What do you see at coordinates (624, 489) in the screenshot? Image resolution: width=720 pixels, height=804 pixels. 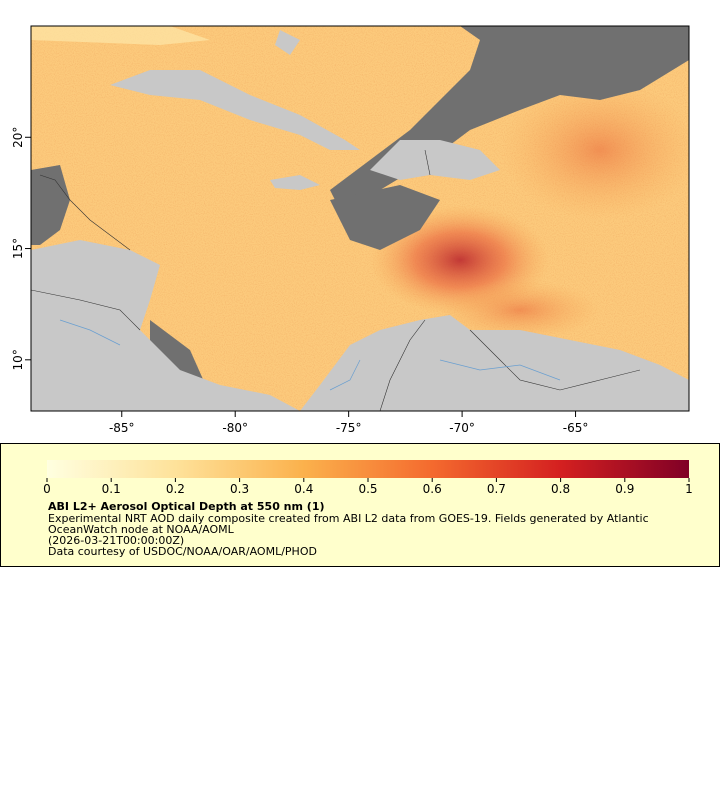 I see `colorbar-tick-label: 0.9` at bounding box center [624, 489].